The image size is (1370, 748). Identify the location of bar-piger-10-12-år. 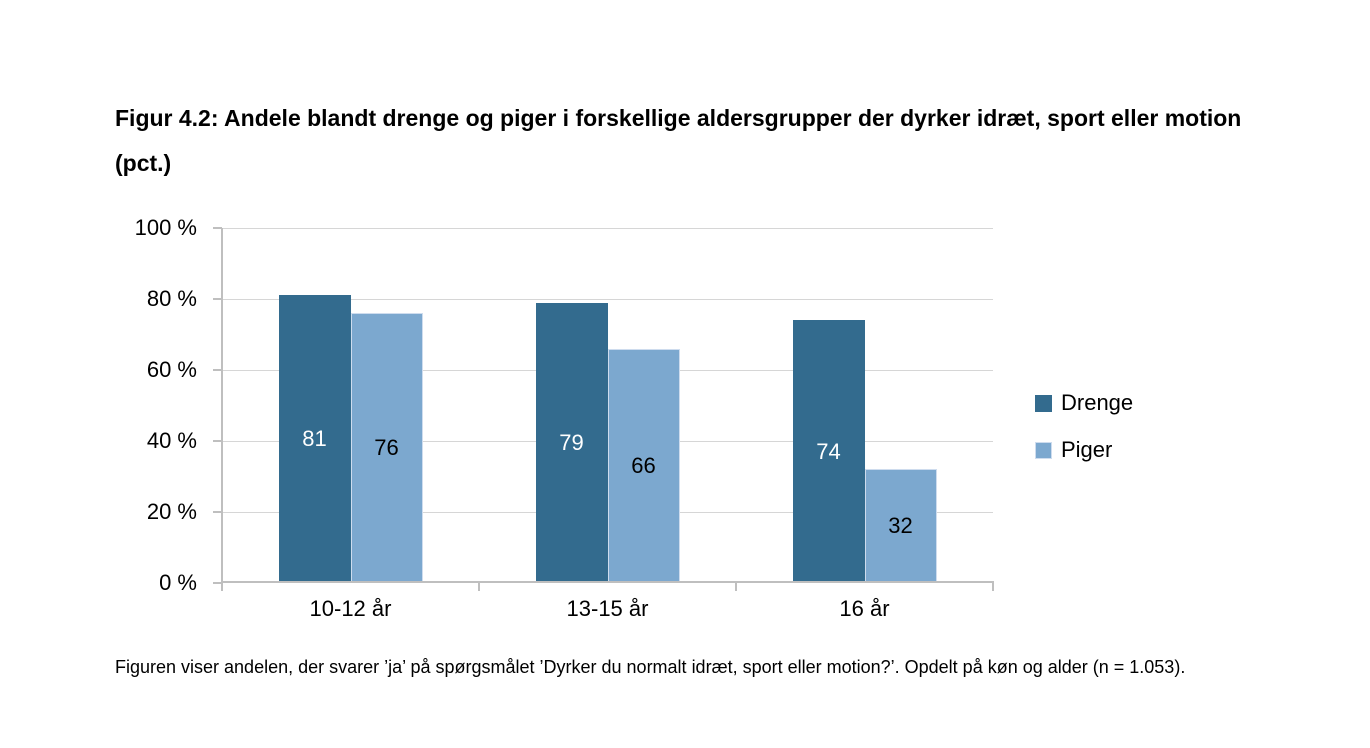
(386, 448).